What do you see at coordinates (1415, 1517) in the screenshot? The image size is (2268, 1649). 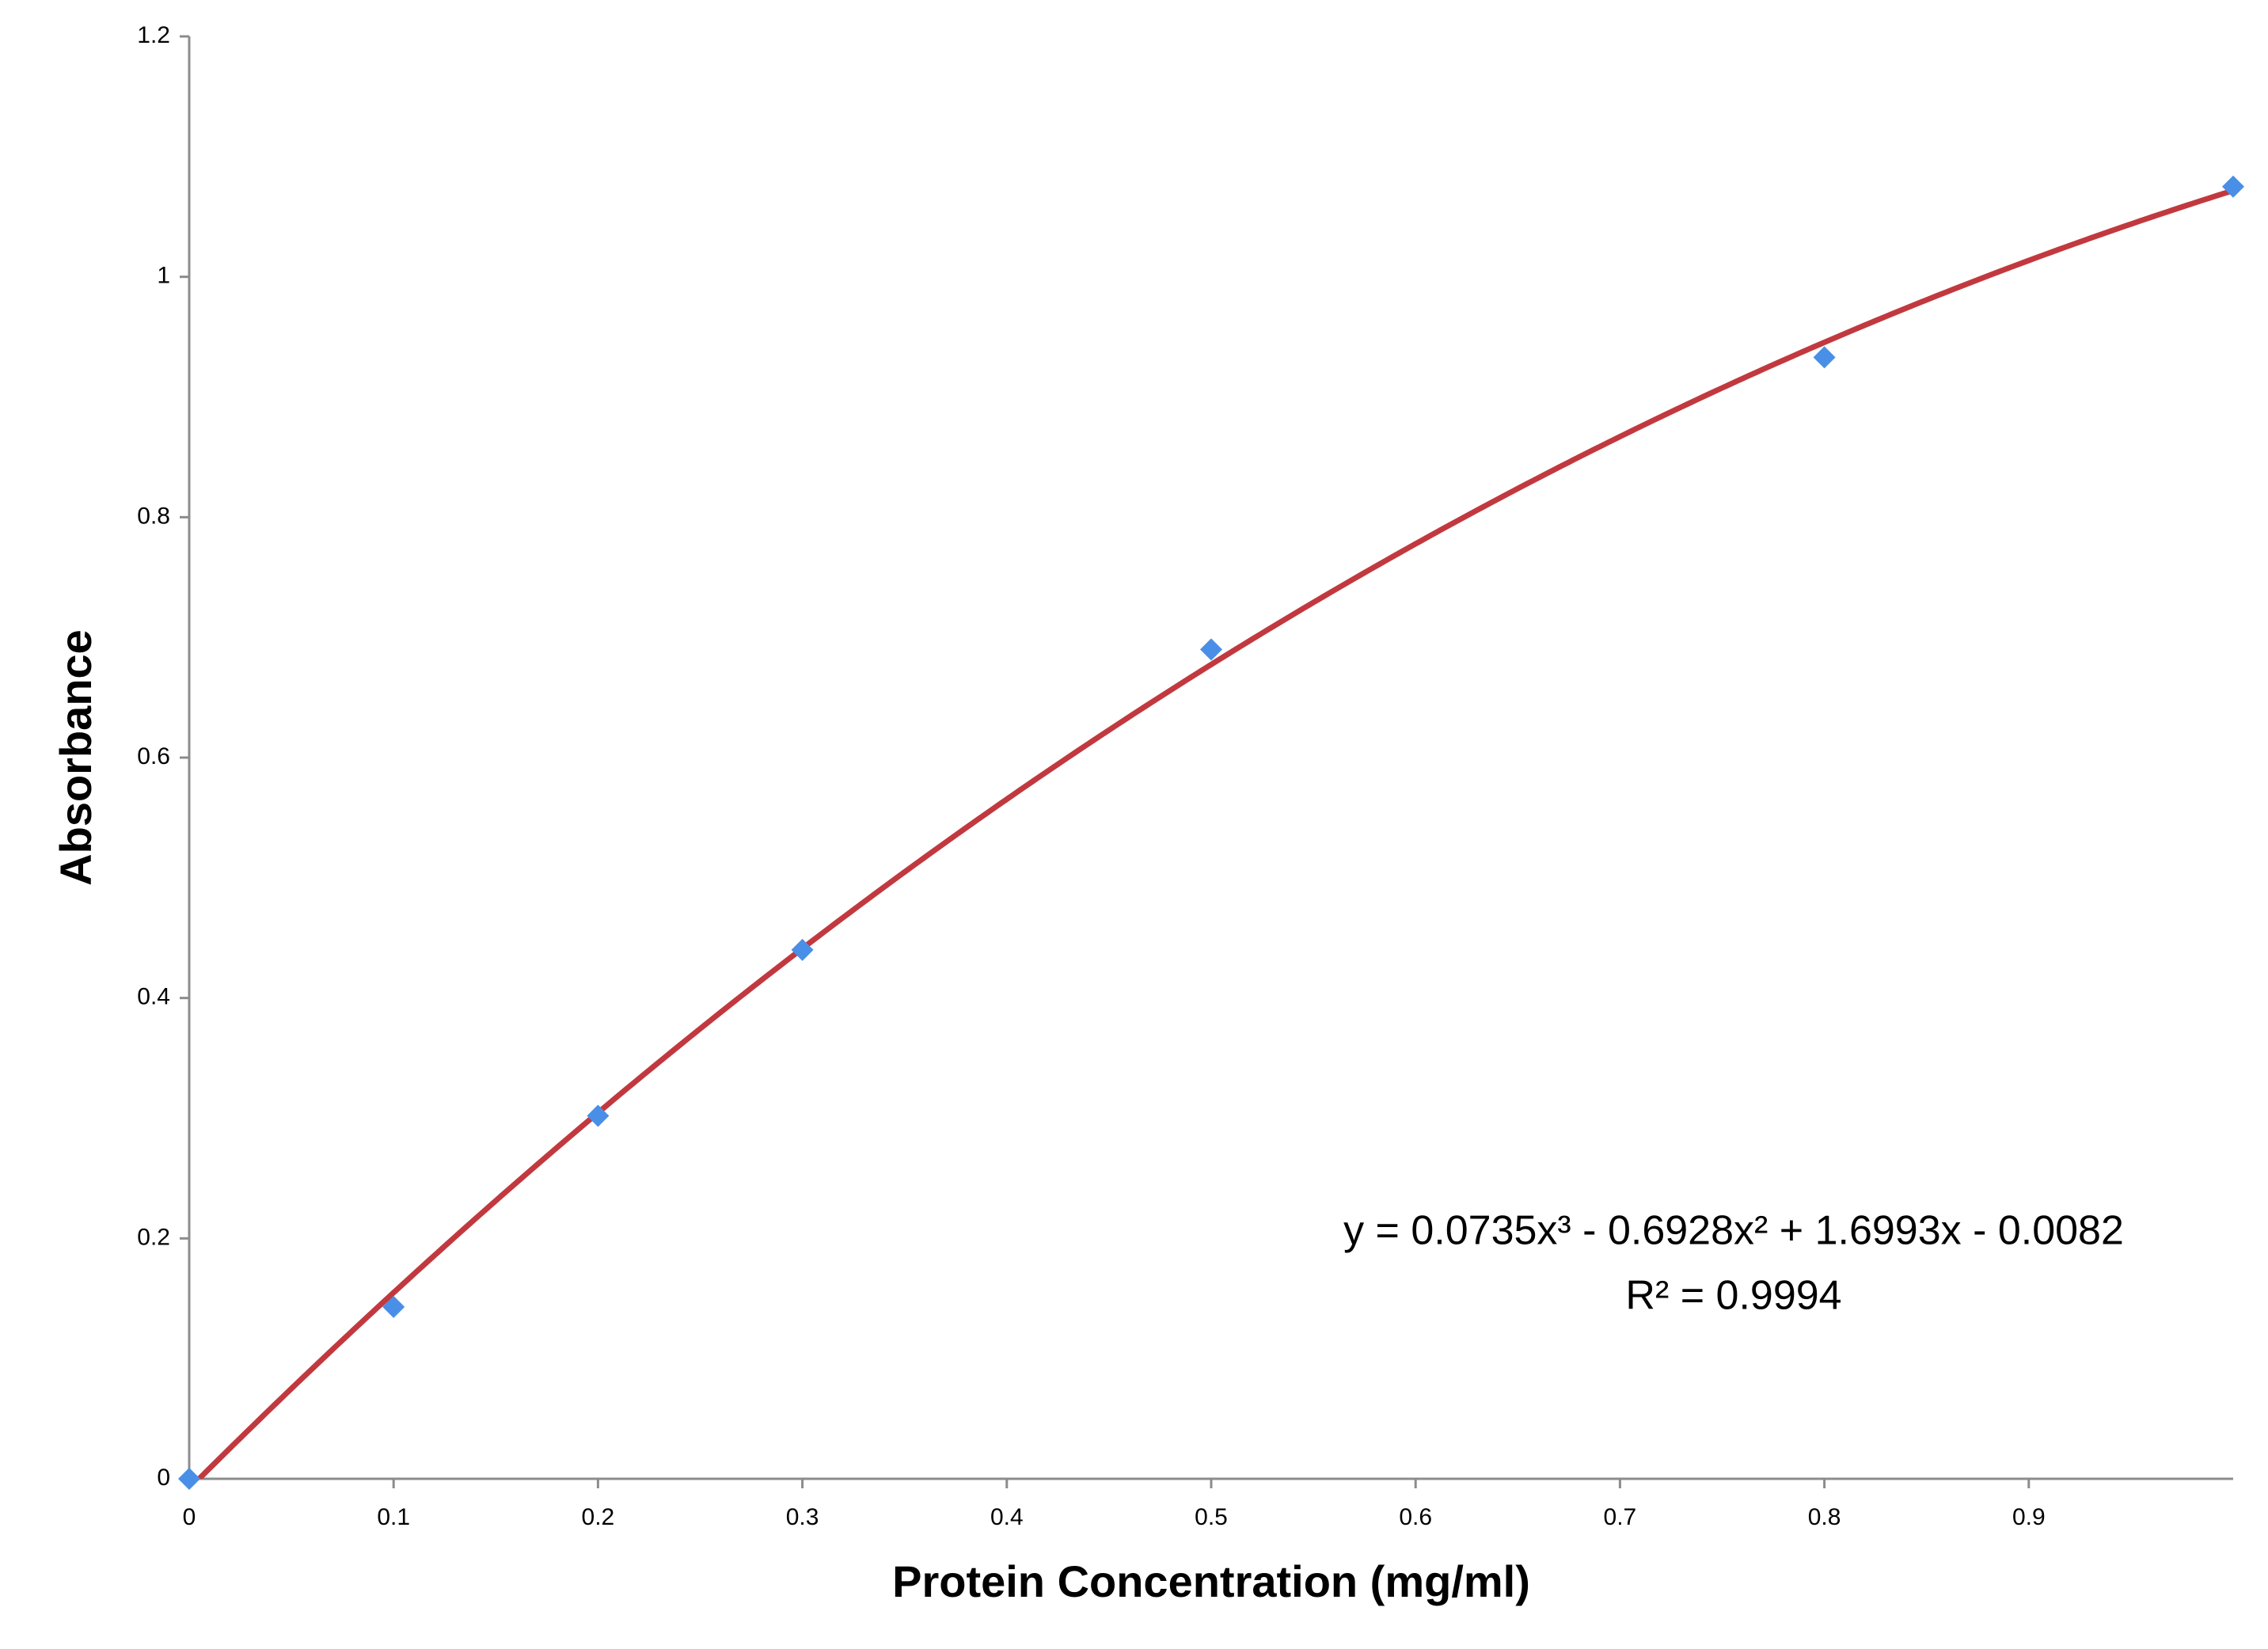 I see `x-tick-label: 0.6` at bounding box center [1415, 1517].